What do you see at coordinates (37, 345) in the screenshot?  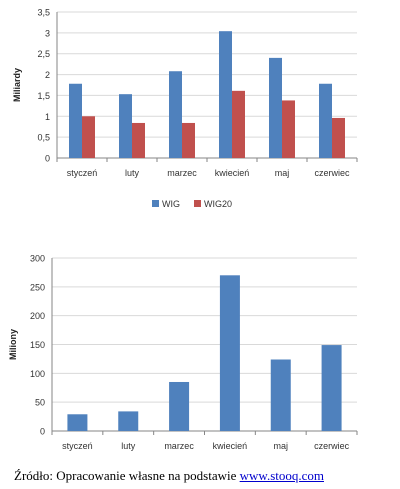 I see `y-tick-label: 150` at bounding box center [37, 345].